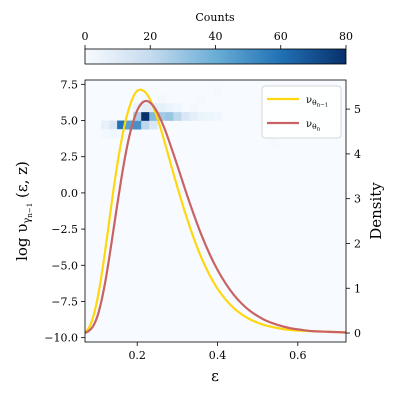  What do you see at coordinates (216, 36) in the screenshot?
I see `colorbar-tick-label: 40` at bounding box center [216, 36].